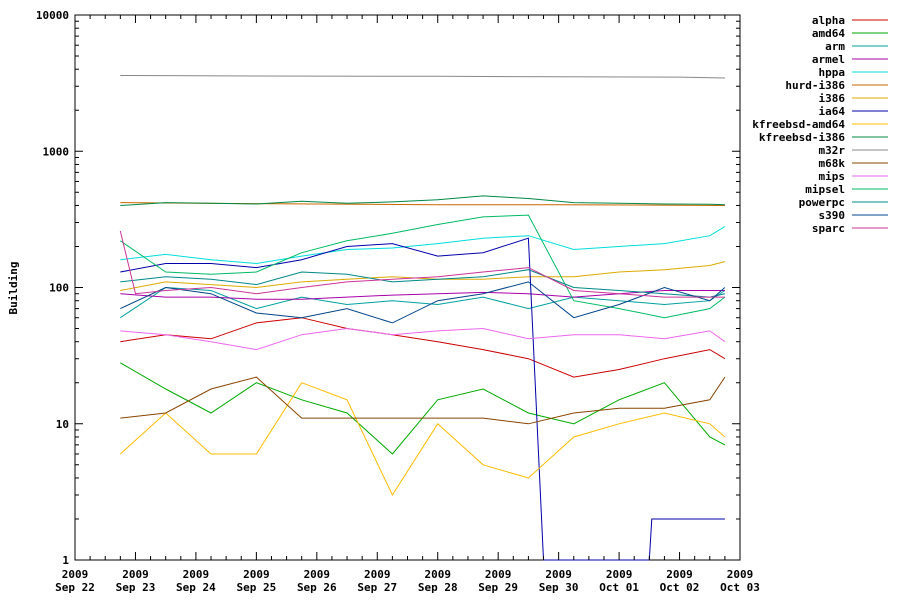  Describe the element at coordinates (832, 163) in the screenshot. I see `legend-label: m68k` at that location.